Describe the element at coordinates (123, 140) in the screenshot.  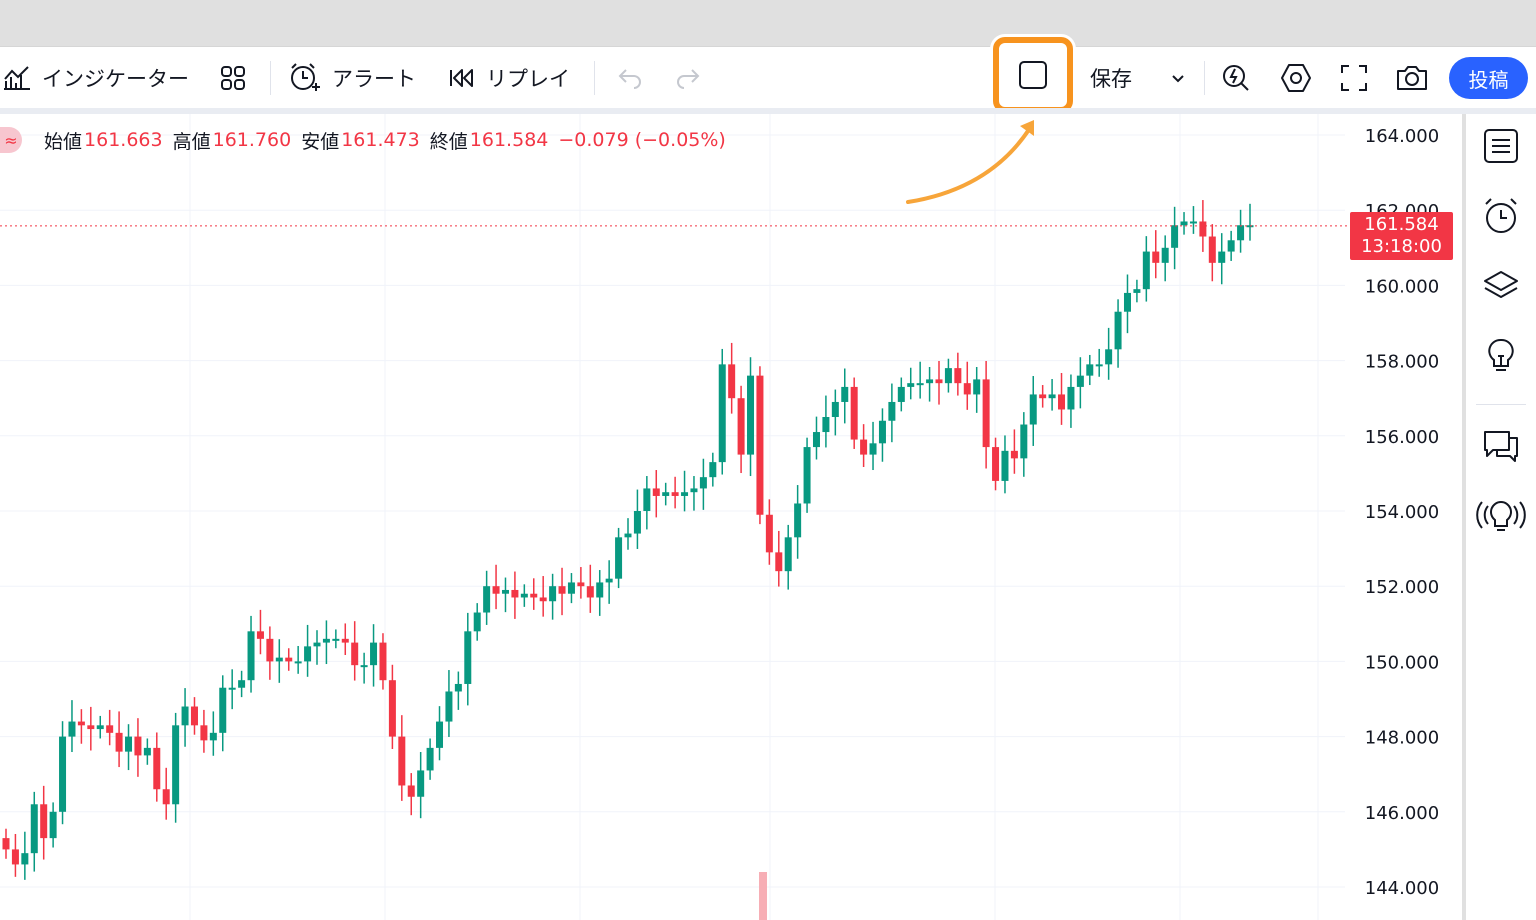
I see `open-value: 161.663` at that location.